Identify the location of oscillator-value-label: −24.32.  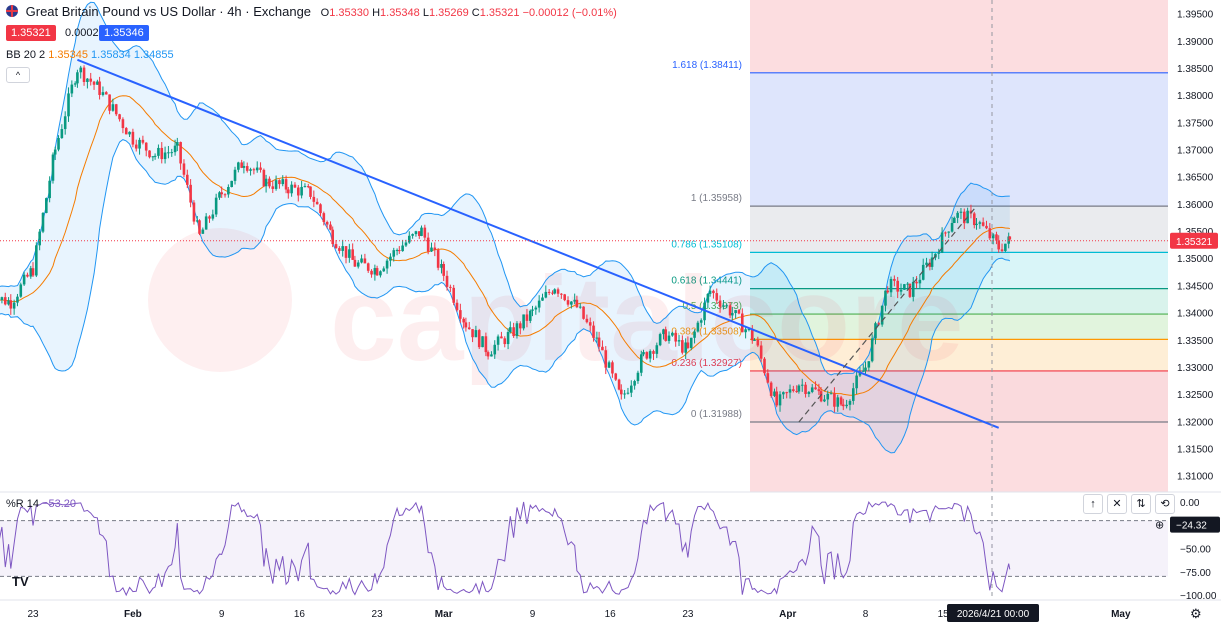
(1191, 526).